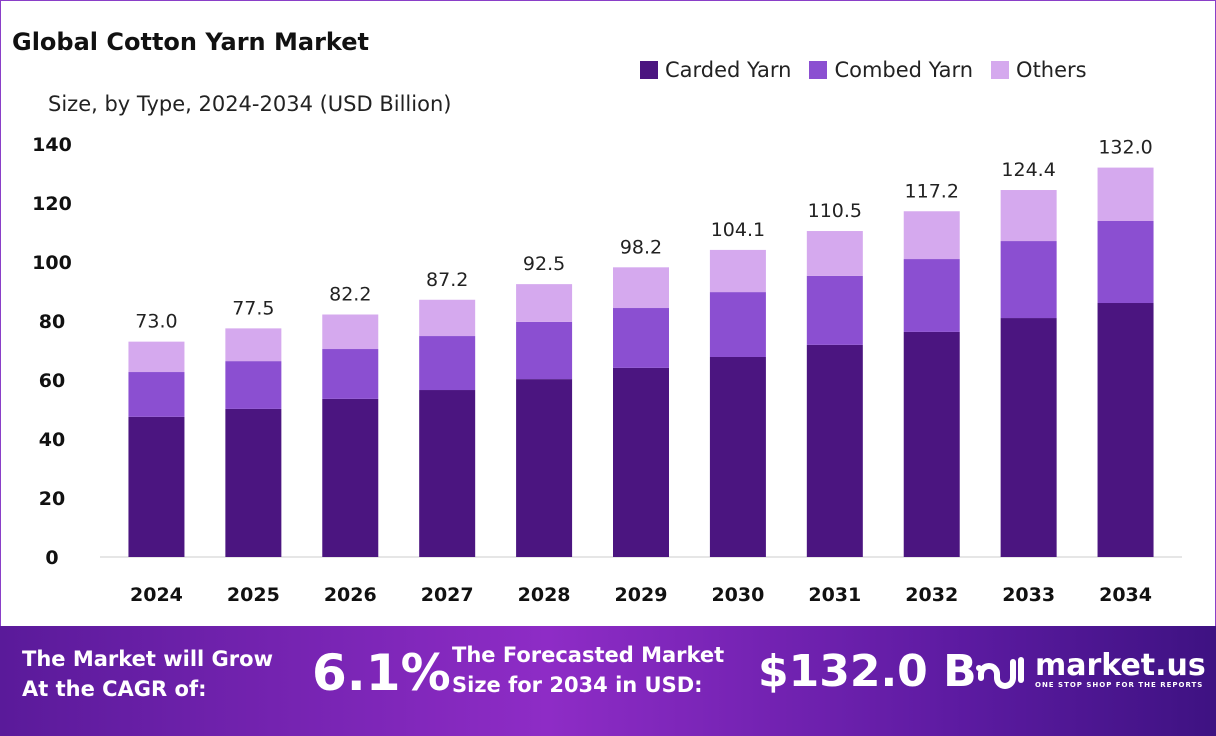 The image size is (1216, 736). I want to click on y-tick-label: 0, so click(51, 558).